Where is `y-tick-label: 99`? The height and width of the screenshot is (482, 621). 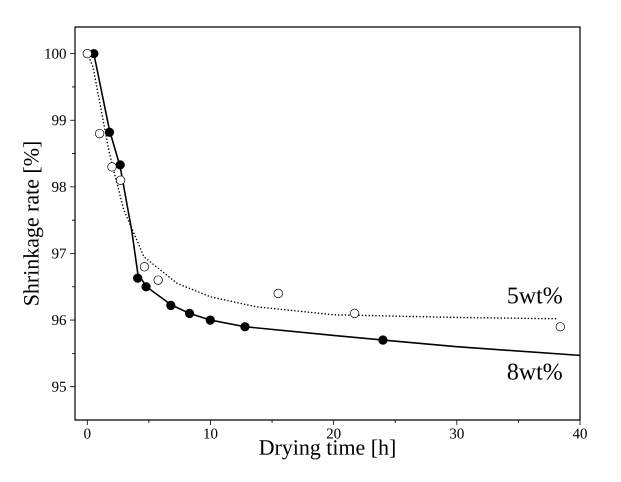
y-tick-label: 99 is located at coordinates (59, 120).